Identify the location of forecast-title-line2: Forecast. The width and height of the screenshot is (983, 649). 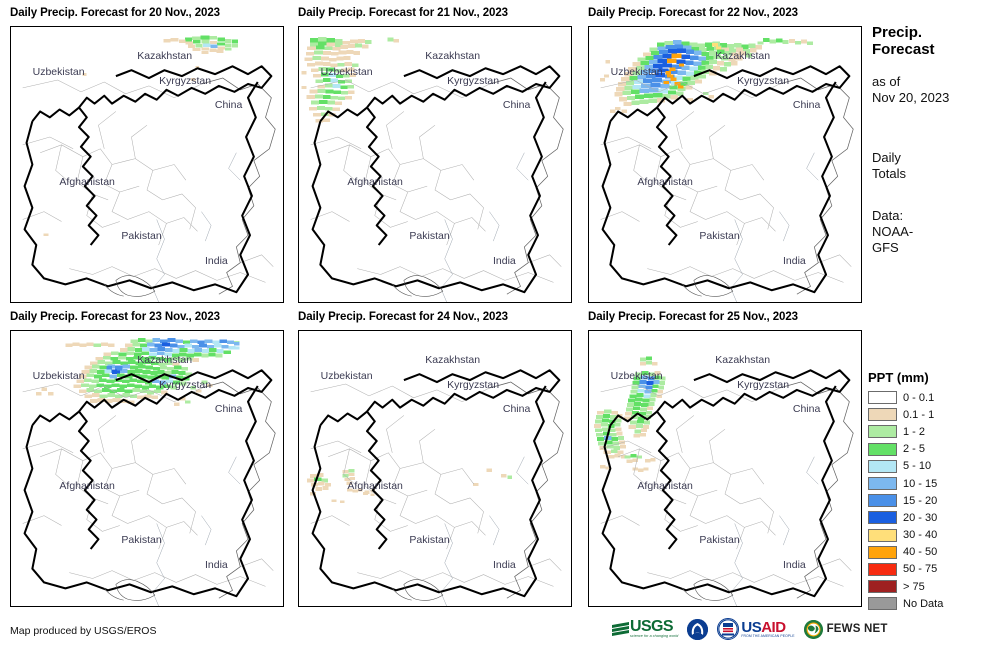
(903, 49).